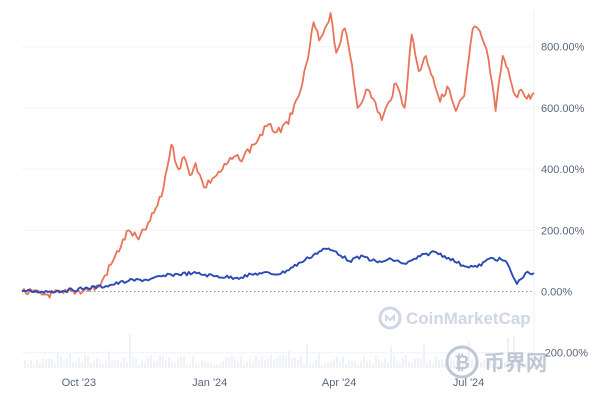 This screenshot has height=400, width=600. I want to click on y-tick-label: 0.00%, so click(556, 293).